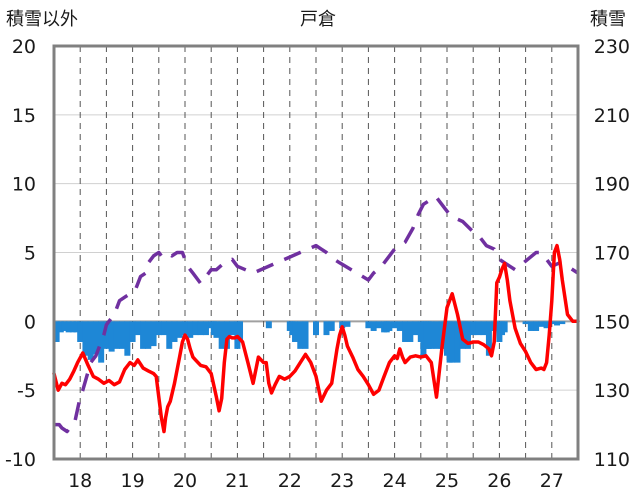 Image resolution: width=636 pixels, height=501 pixels. Describe the element at coordinates (30, 322) in the screenshot. I see `y-tick-left: 0` at that location.